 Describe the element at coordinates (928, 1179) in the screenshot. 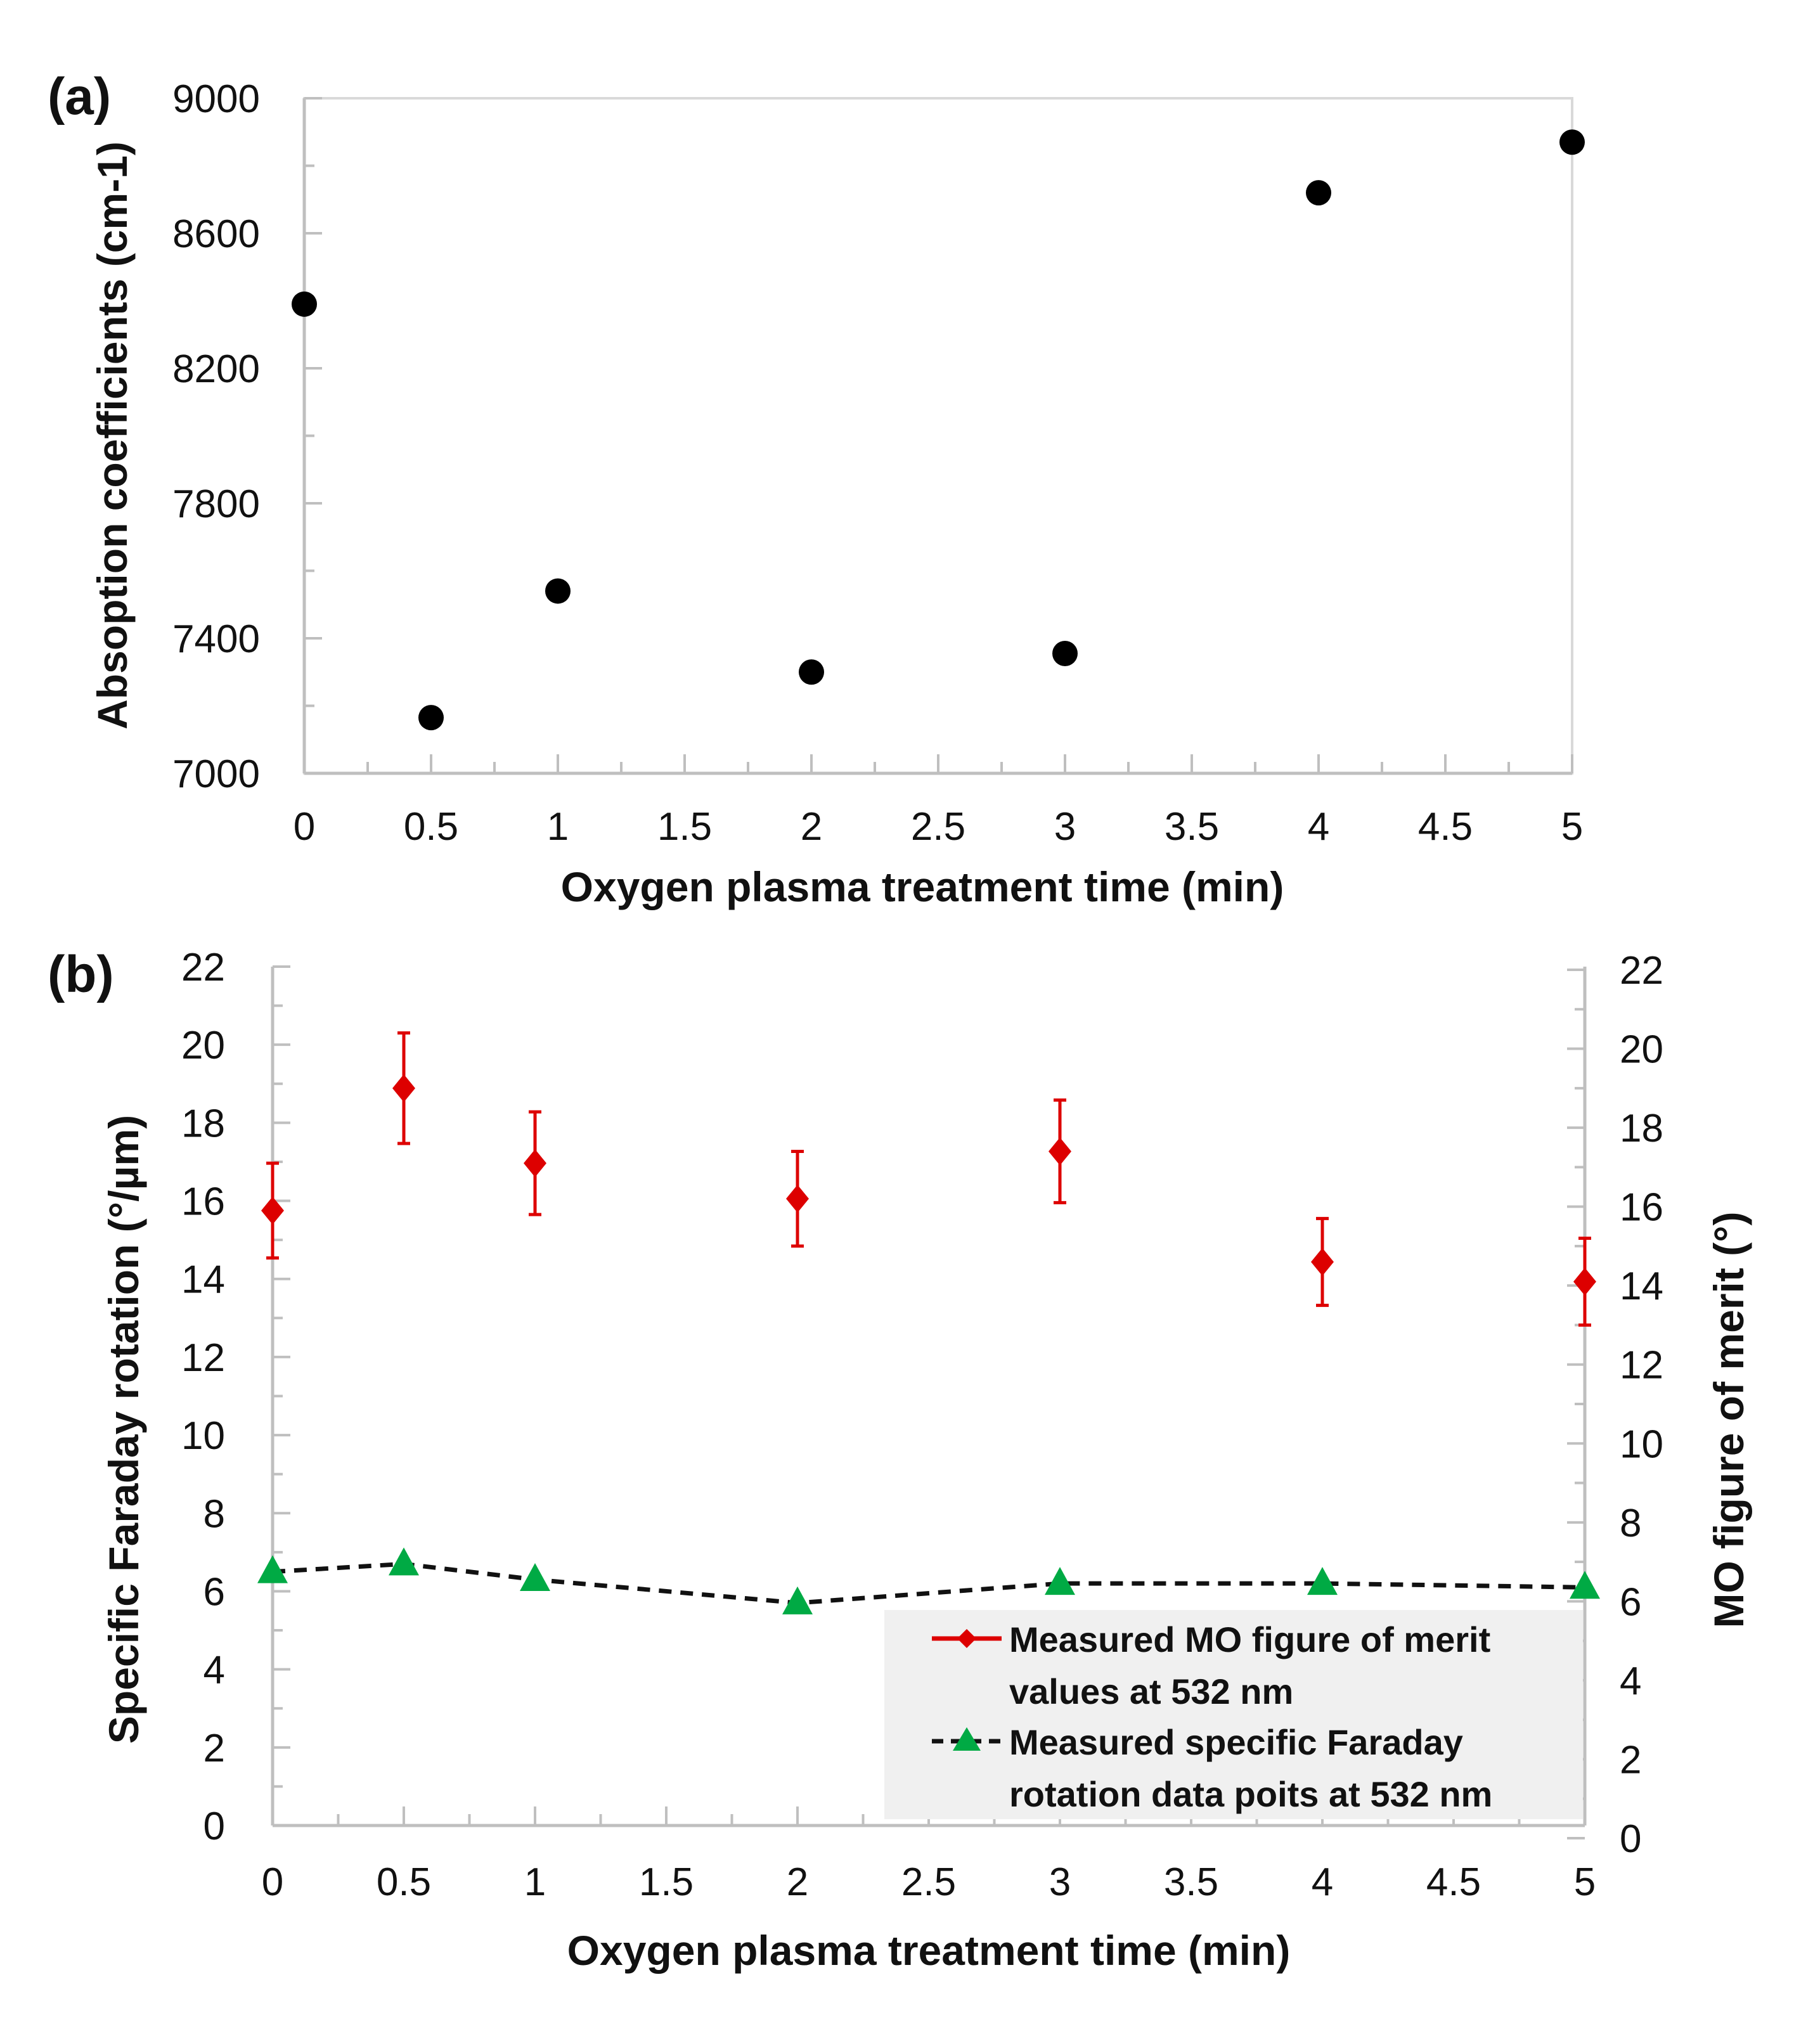

I see `panel-b-merit-series` at that location.